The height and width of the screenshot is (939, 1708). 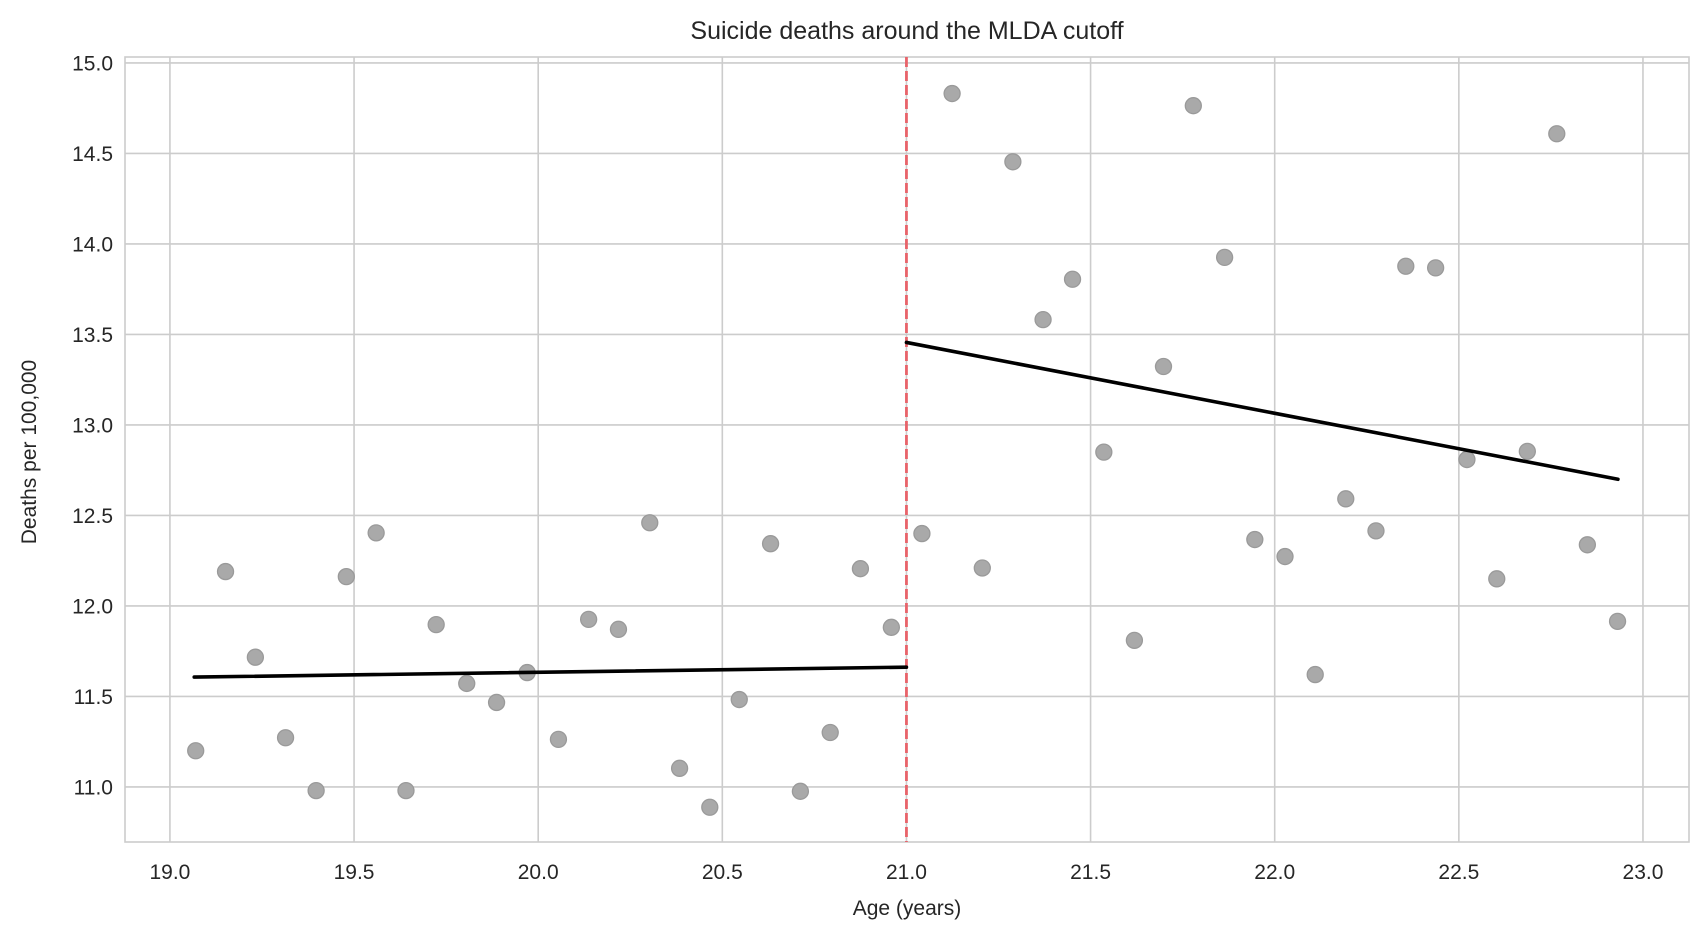 I want to click on x-tick-label: 22.0, so click(x=1274, y=872).